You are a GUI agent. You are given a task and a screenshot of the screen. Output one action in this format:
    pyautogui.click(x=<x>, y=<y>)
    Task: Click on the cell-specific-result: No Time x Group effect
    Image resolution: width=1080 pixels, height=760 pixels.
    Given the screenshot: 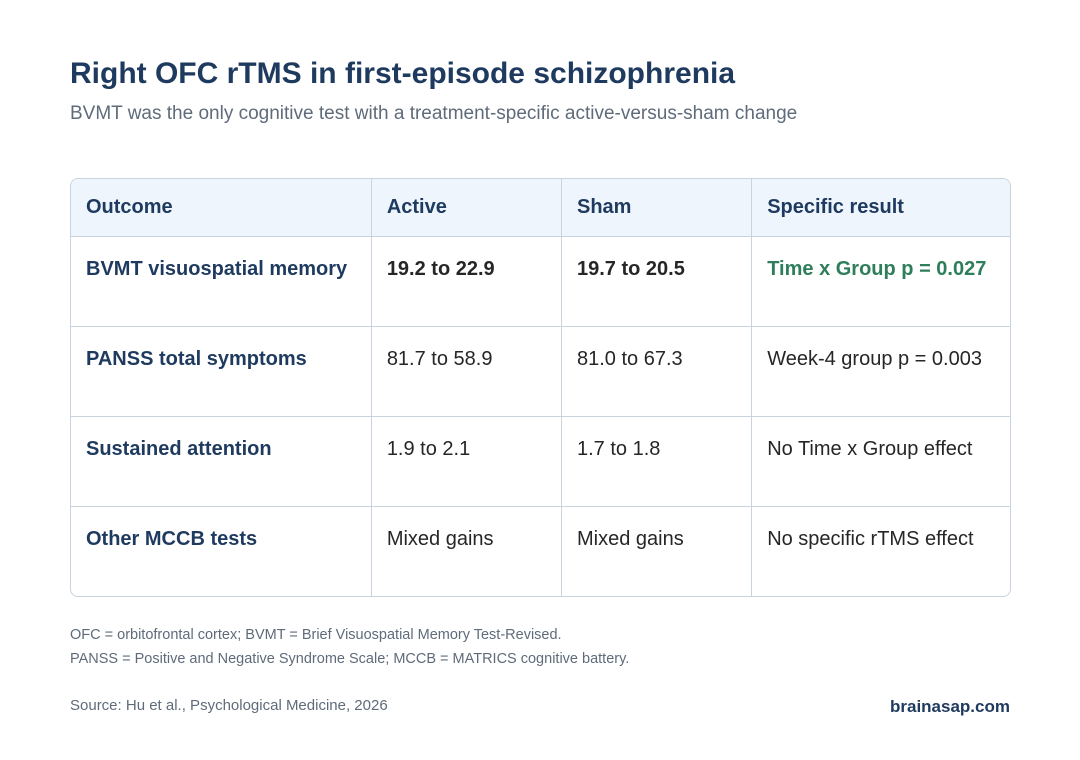 What is the action you would take?
    pyautogui.click(x=880, y=461)
    